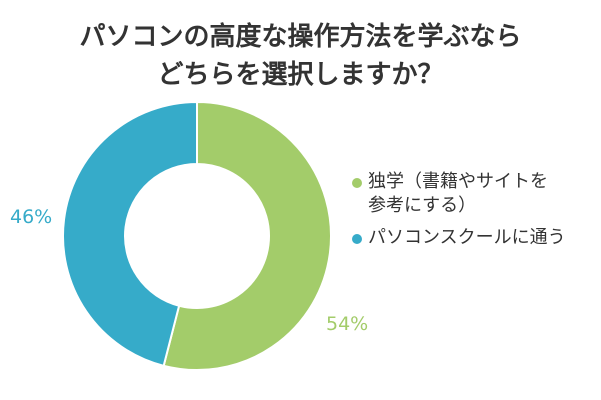 The image size is (601, 400). I want to click on slice-label-pc-school: 46%, so click(31, 217).